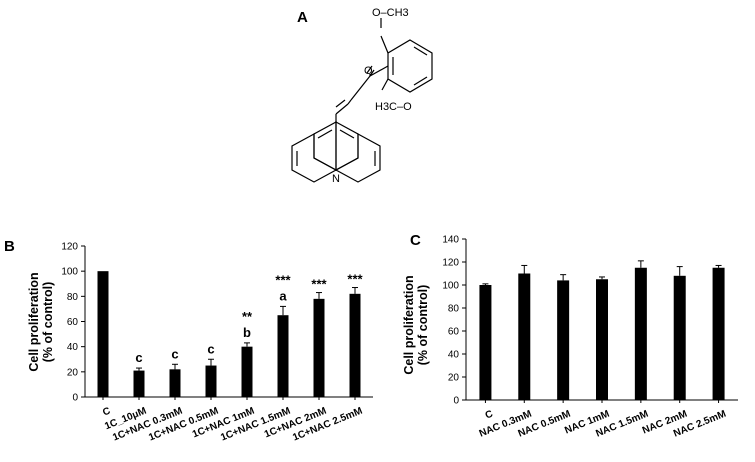  I want to click on chart-1-ytick-label: 120, so click(450, 263).